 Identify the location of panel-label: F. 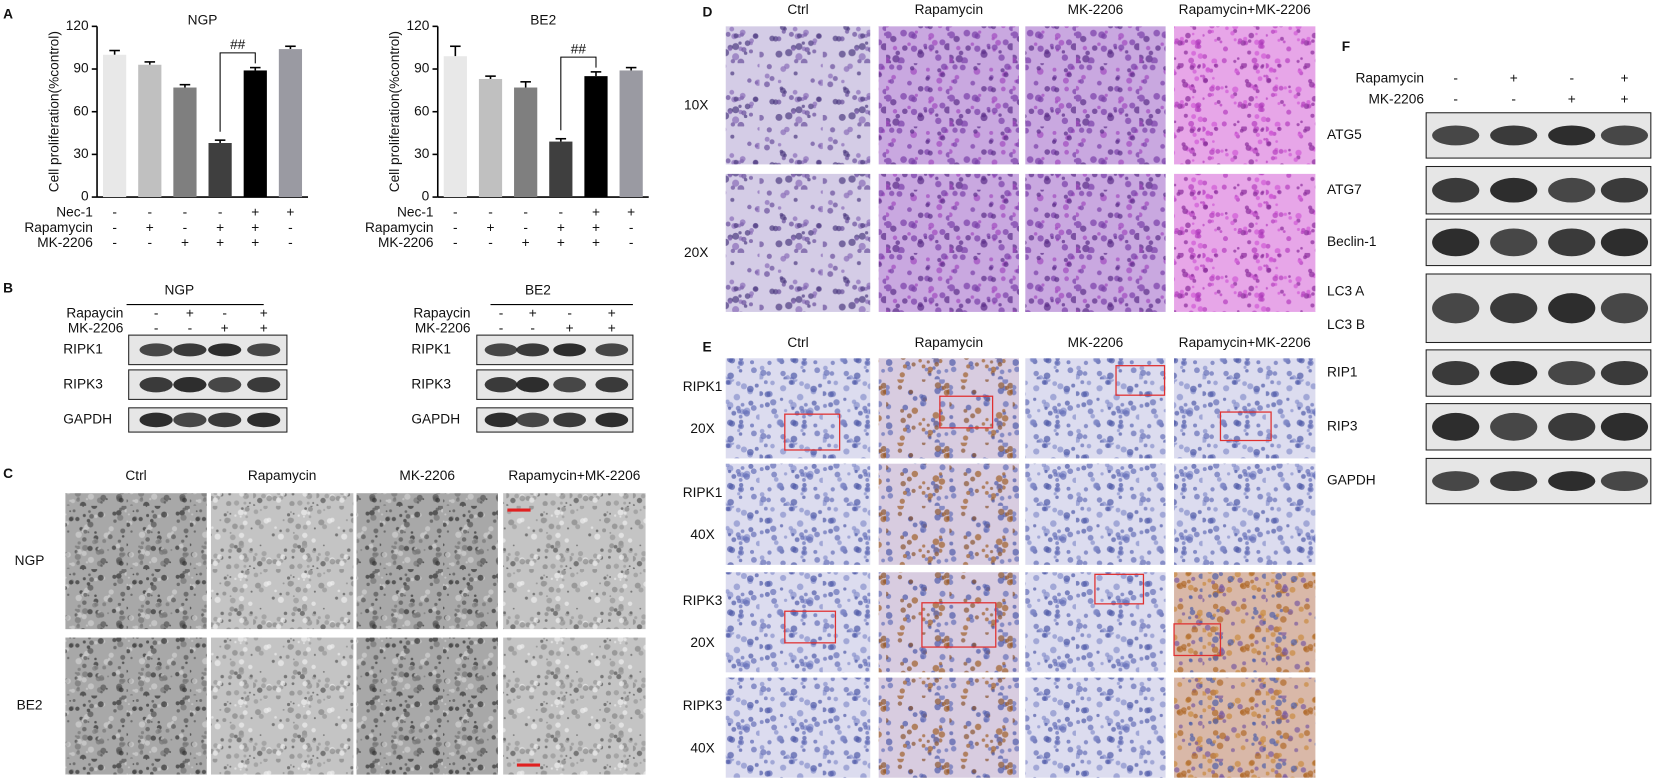
(1346, 46).